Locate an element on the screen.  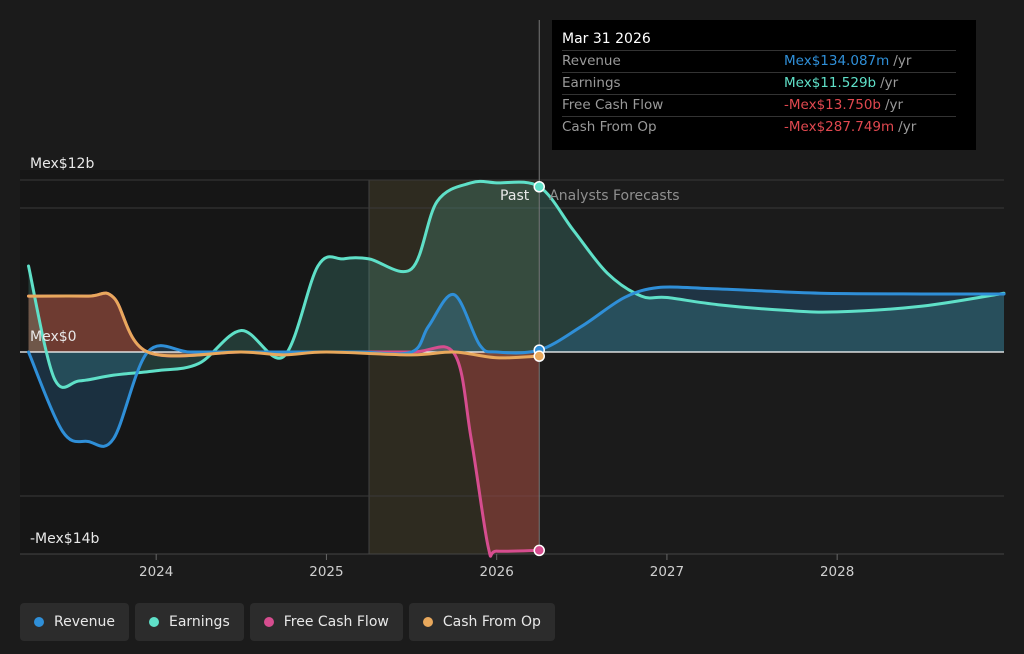
x-tick-label-2028: 2028 is located at coordinates (837, 572).